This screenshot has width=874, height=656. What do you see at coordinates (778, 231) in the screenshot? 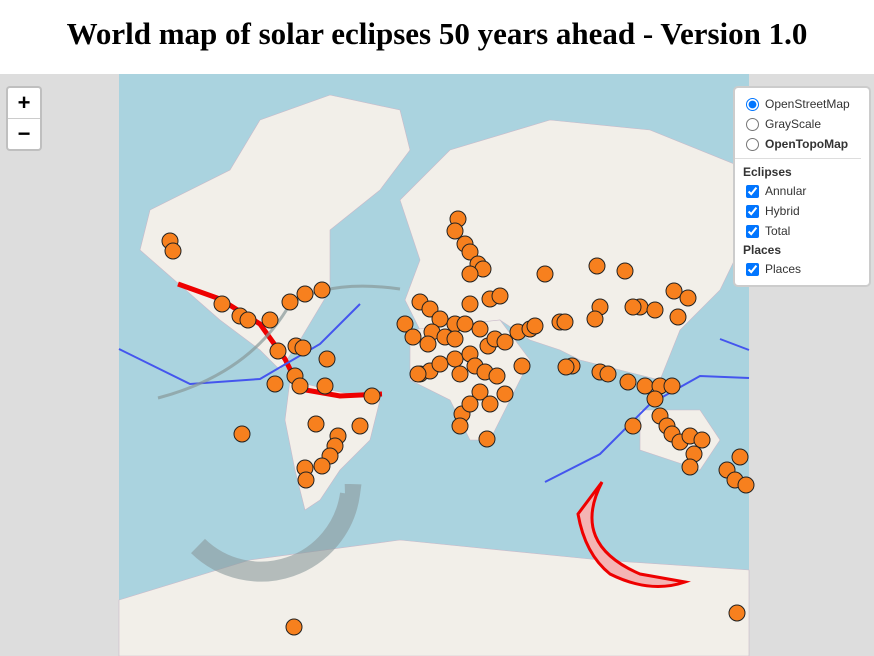
I see `overlay-label: Total` at bounding box center [778, 231].